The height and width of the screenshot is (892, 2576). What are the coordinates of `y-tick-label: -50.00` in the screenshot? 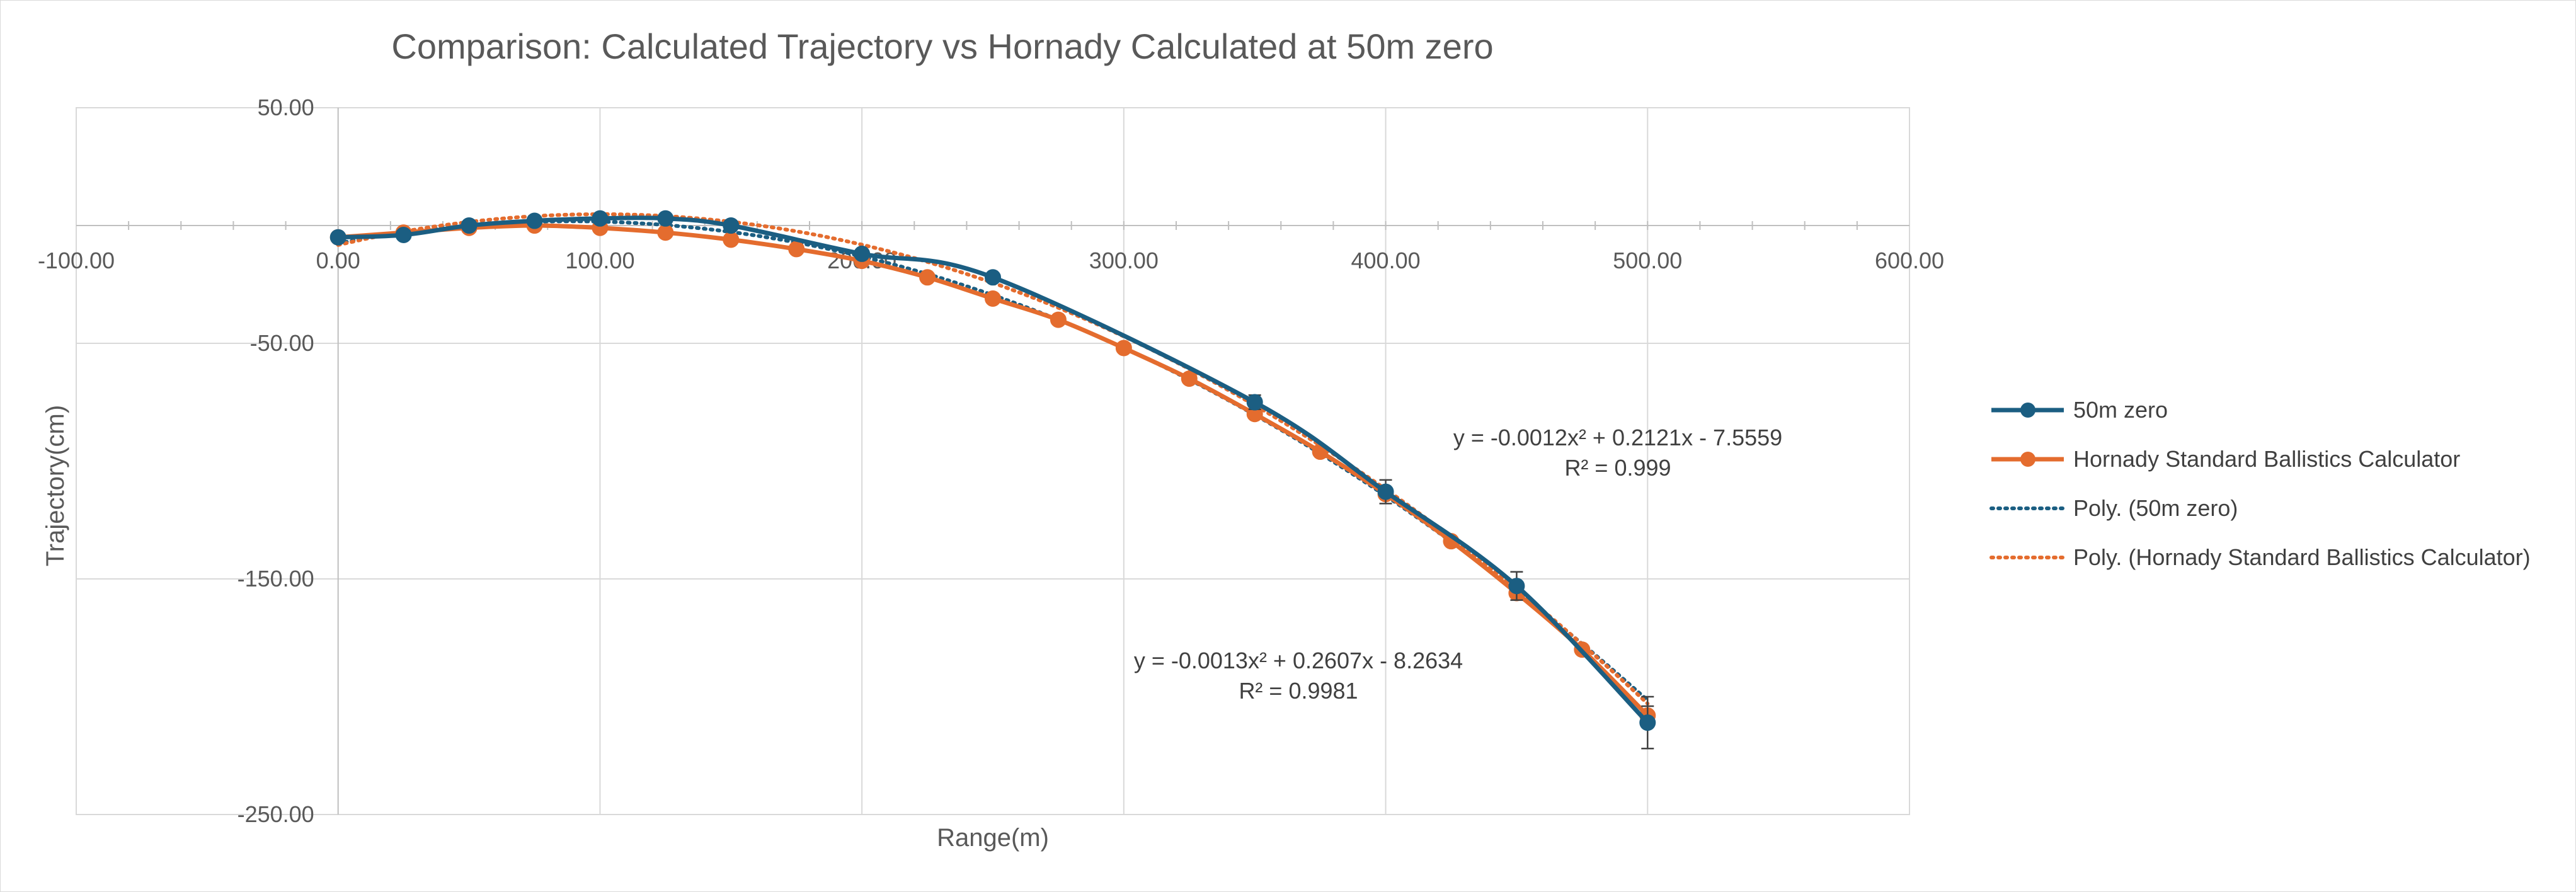 It's located at (282, 343).